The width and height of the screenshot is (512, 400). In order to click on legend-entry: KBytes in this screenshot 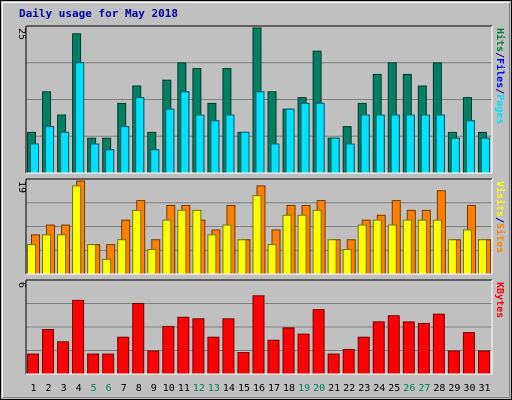, I will do `click(499, 300)`.